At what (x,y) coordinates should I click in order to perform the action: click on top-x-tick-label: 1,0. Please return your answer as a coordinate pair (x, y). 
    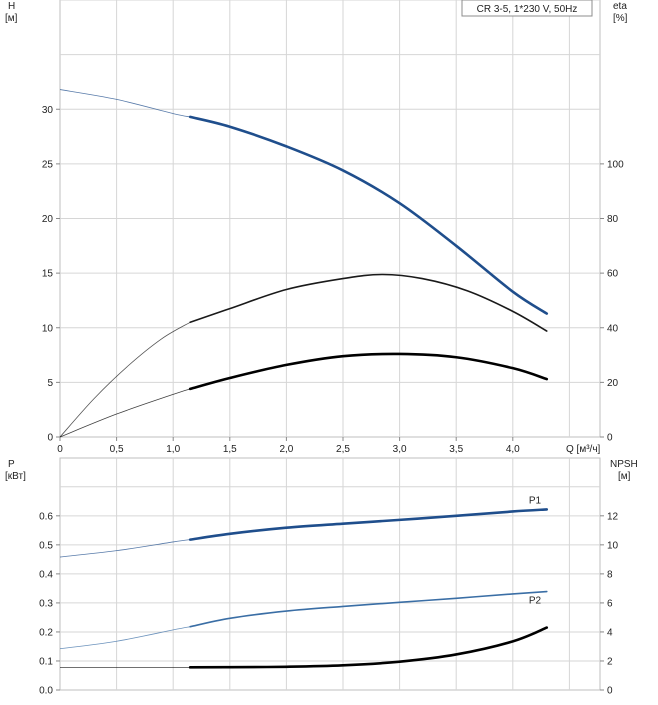
    Looking at the image, I should click on (173, 449).